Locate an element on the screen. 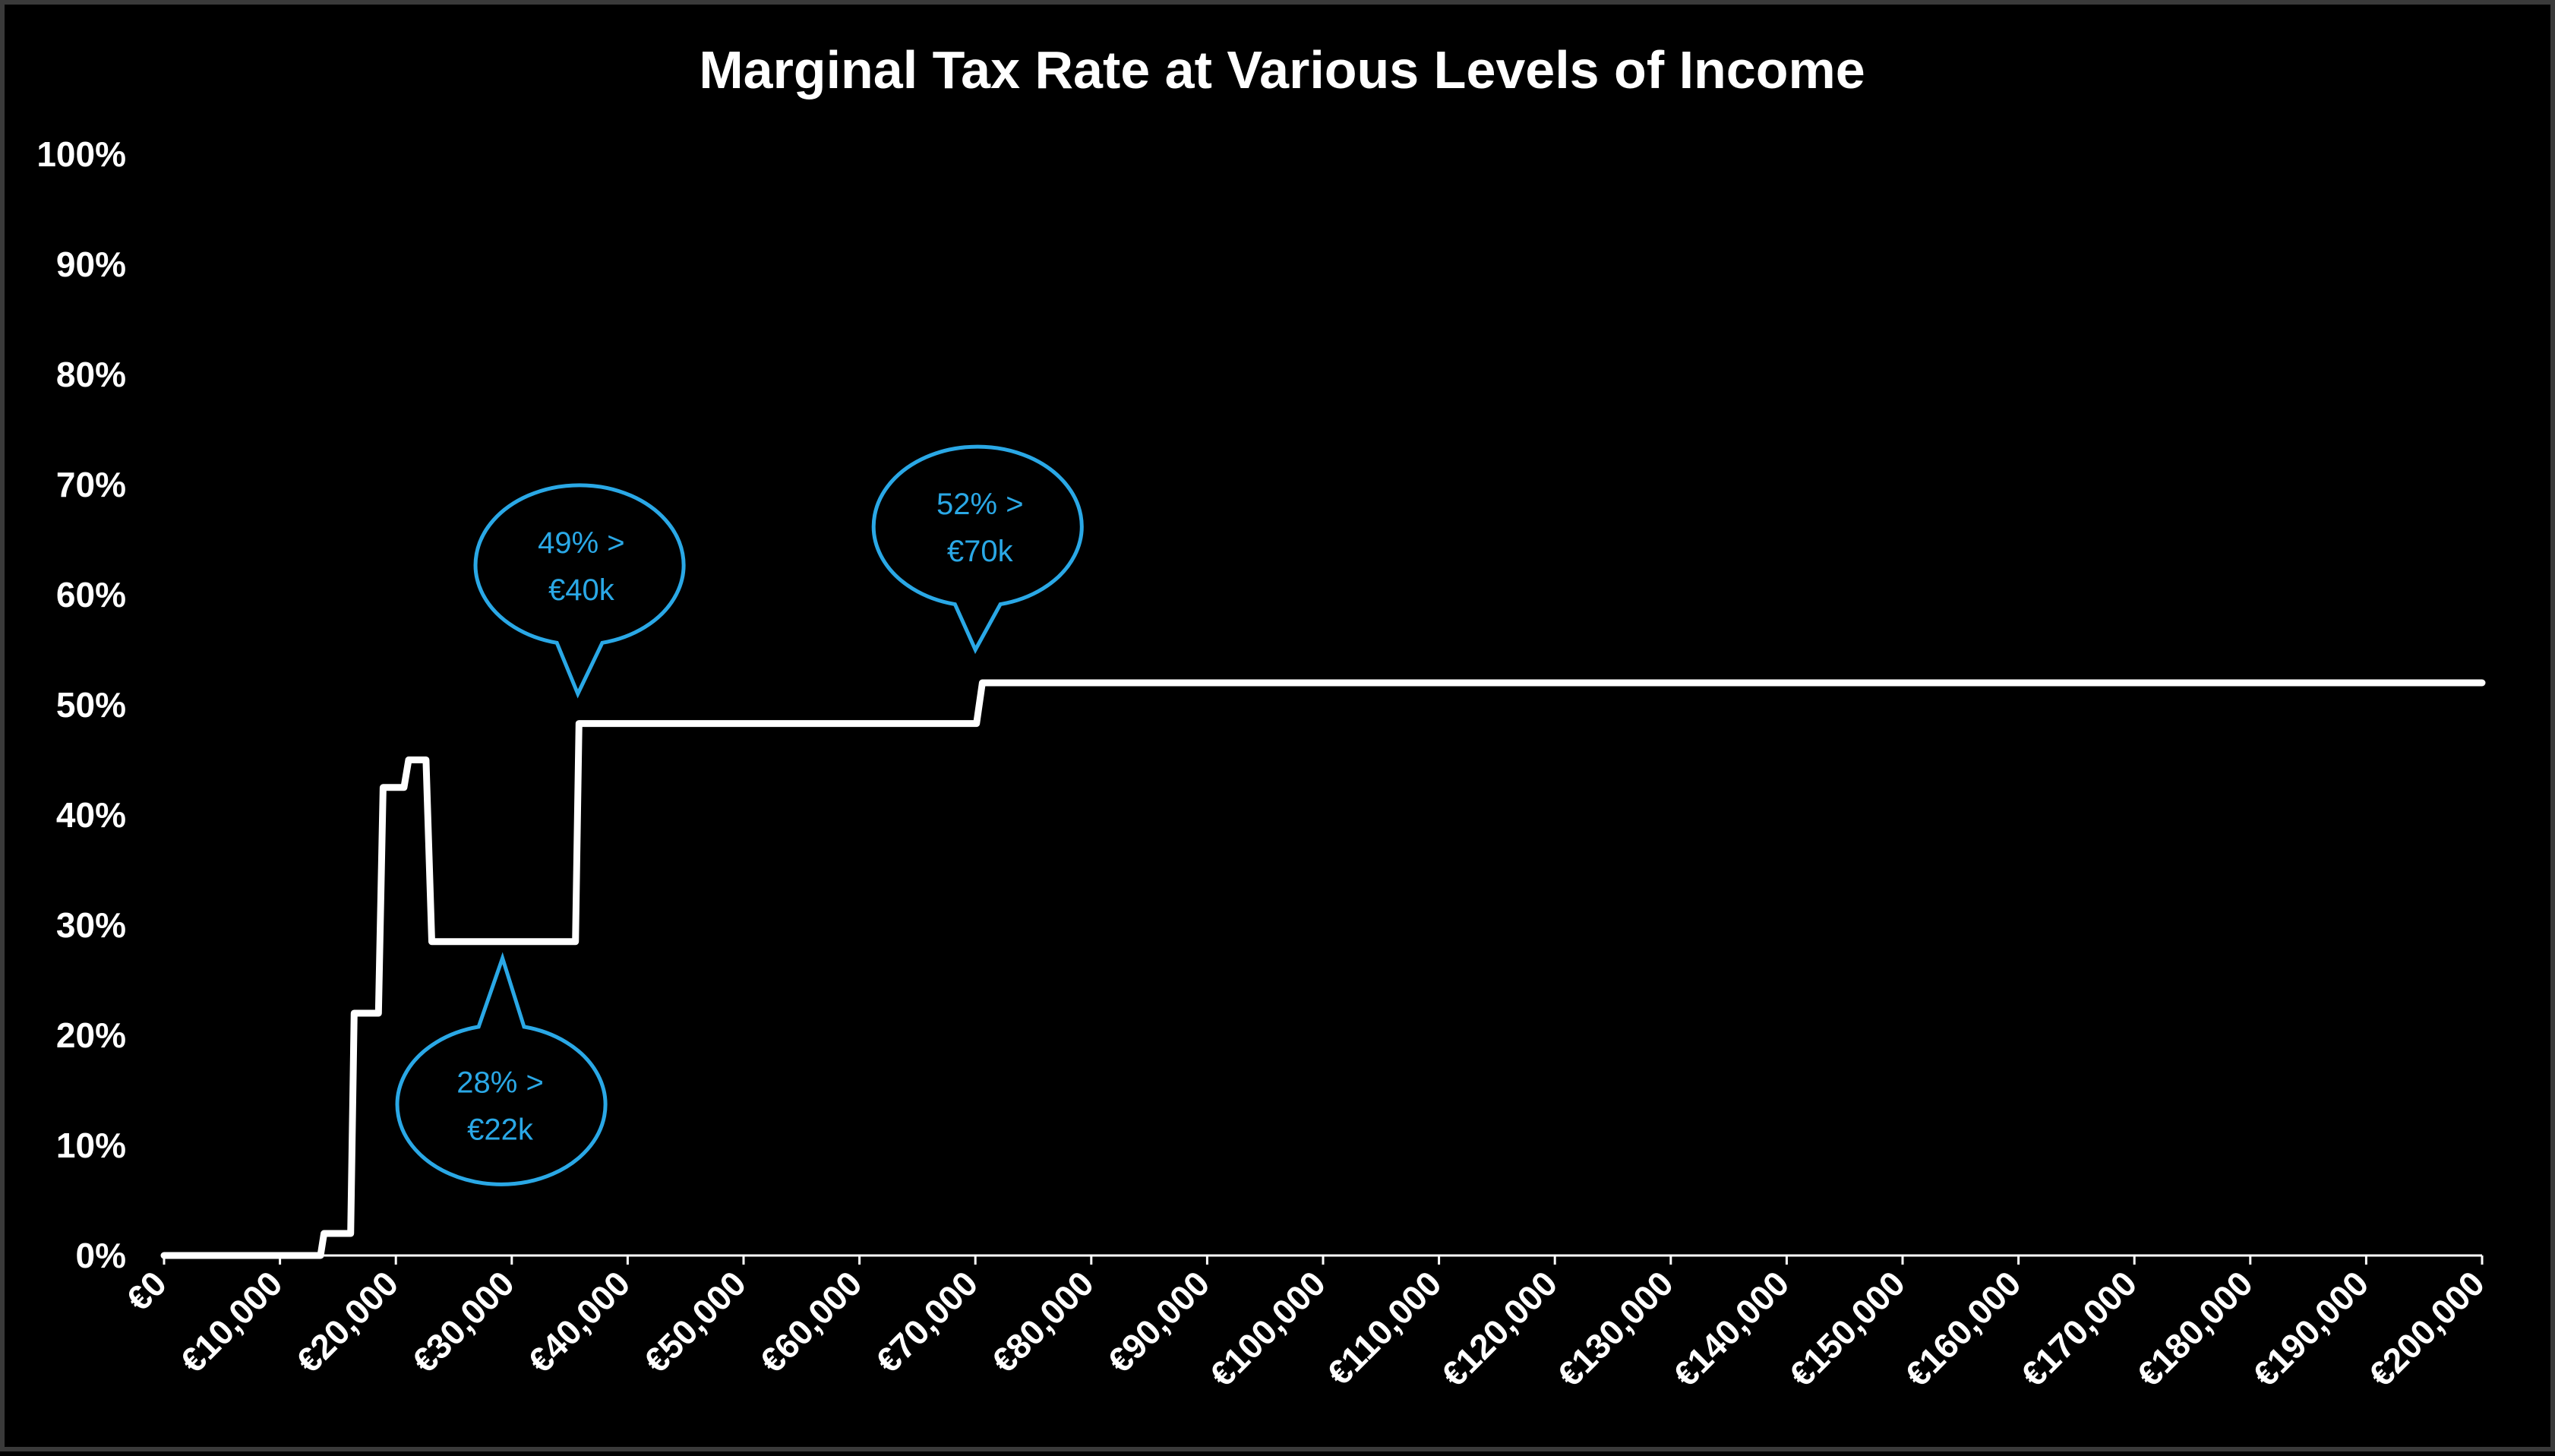  callout-label: €22k is located at coordinates (500, 1129).